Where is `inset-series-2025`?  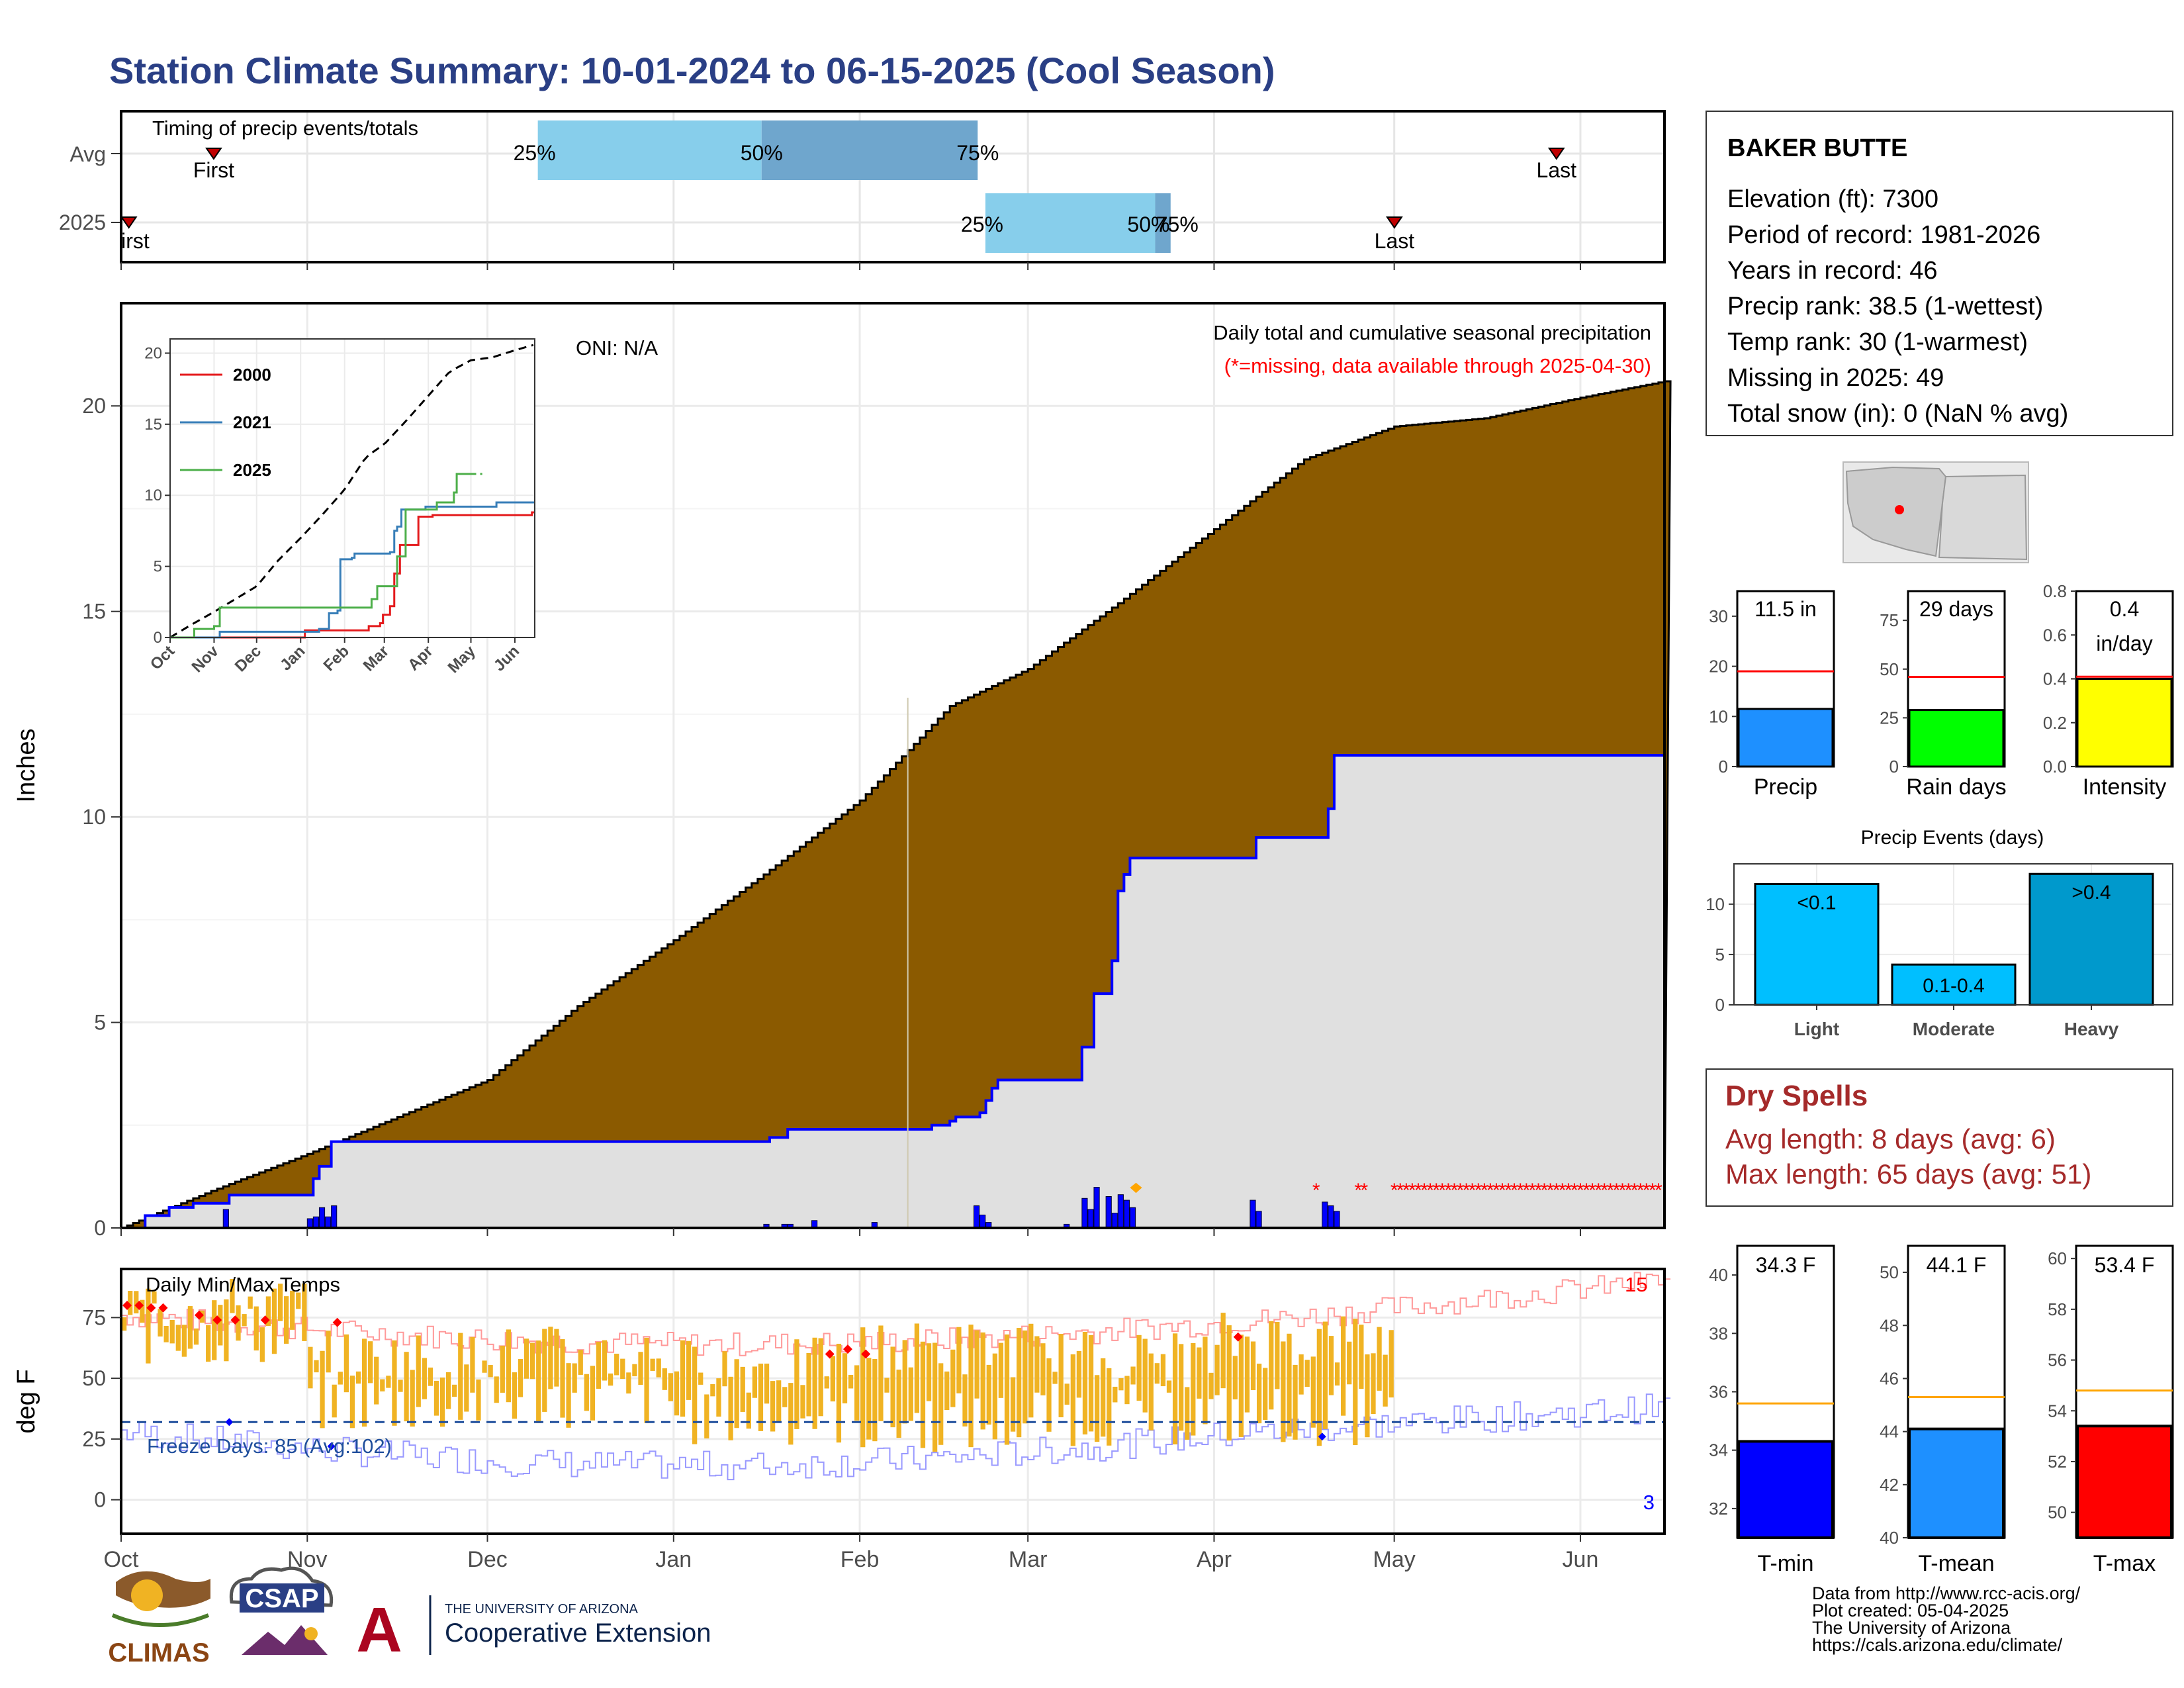
inset-series-2025 is located at coordinates (320, 556).